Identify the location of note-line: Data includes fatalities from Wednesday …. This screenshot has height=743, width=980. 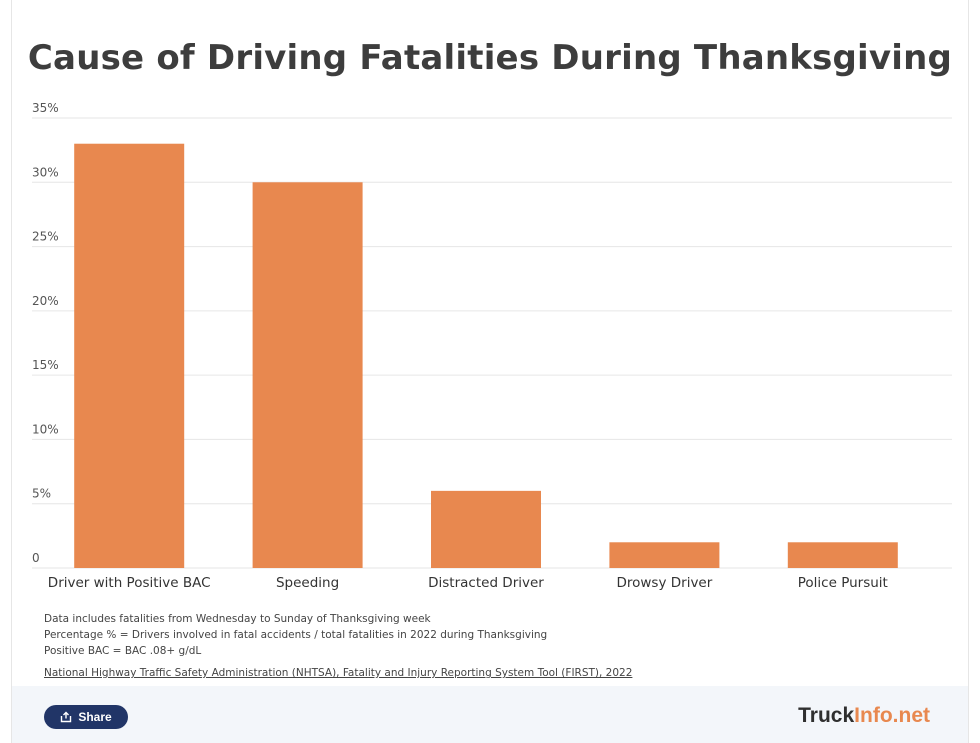
(237, 619).